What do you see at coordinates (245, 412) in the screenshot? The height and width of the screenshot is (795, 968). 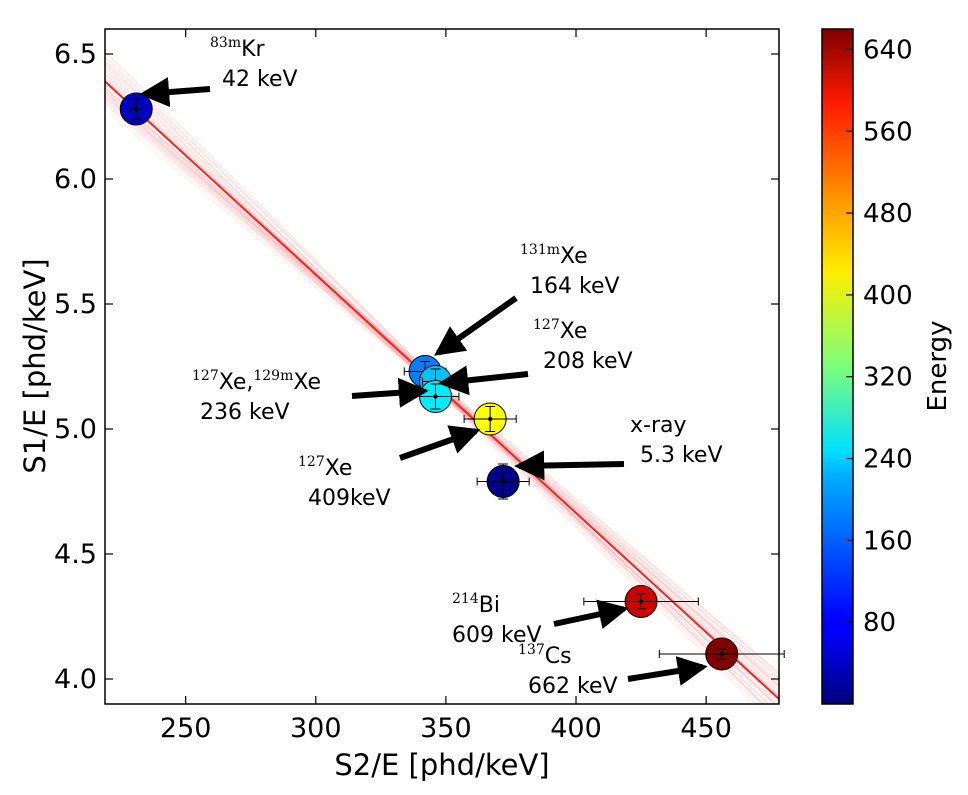 I see `annotation-line2: 236 keV` at bounding box center [245, 412].